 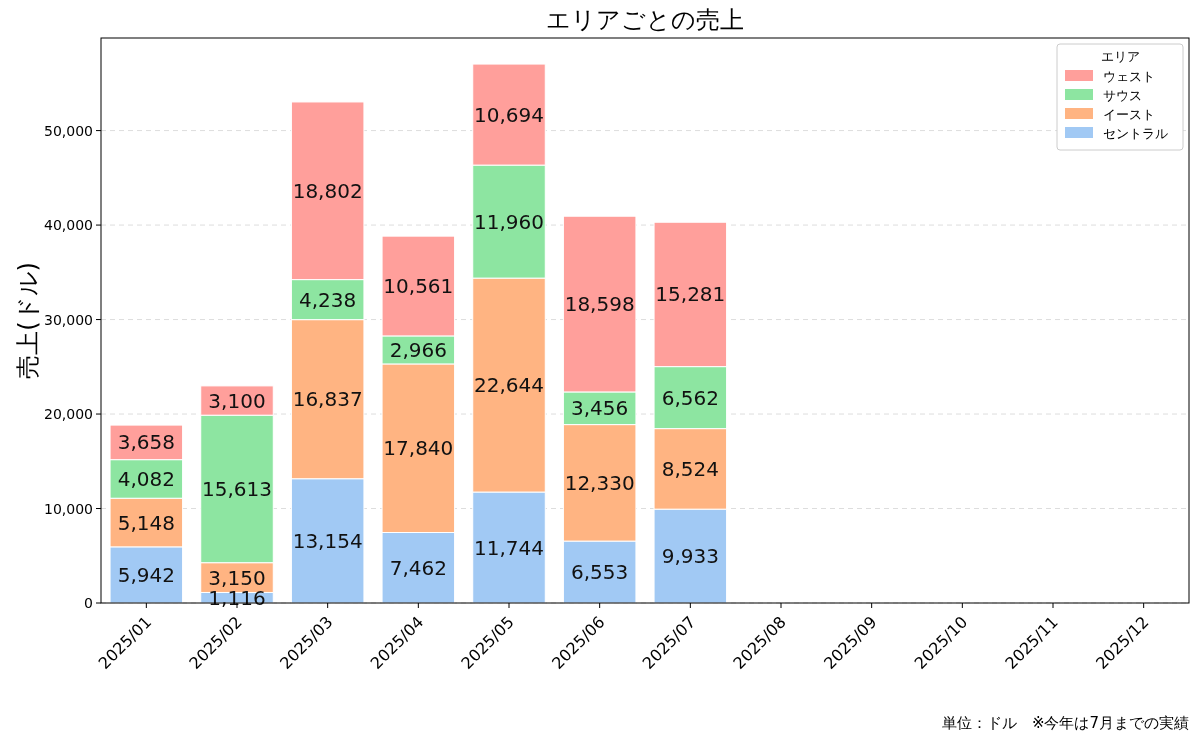 I want to click on legend-label: ウェスト, so click(x=1129, y=76).